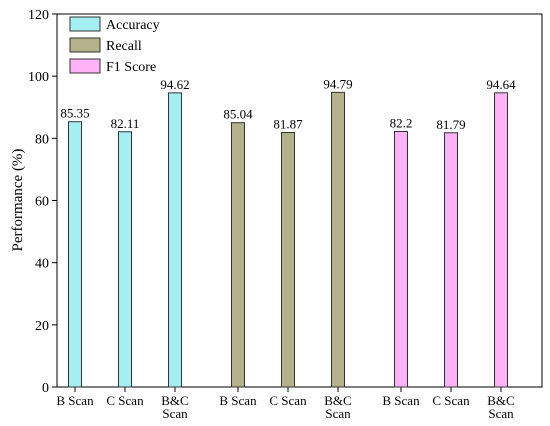 This screenshot has width=550, height=426. What do you see at coordinates (74, 113) in the screenshot?
I see `value-label: 85.35` at bounding box center [74, 113].